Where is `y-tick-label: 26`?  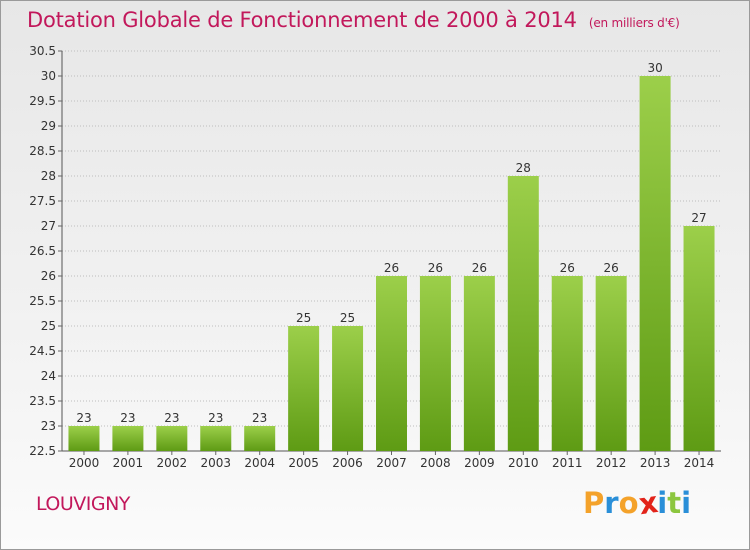 y-tick-label: 26 is located at coordinates (48, 276).